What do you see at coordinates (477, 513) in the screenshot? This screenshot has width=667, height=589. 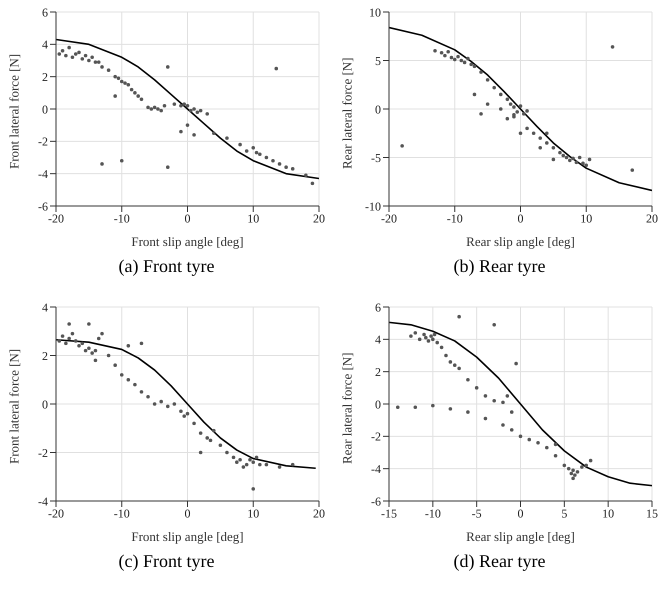 I see `x-tick-label: -5` at bounding box center [477, 513].